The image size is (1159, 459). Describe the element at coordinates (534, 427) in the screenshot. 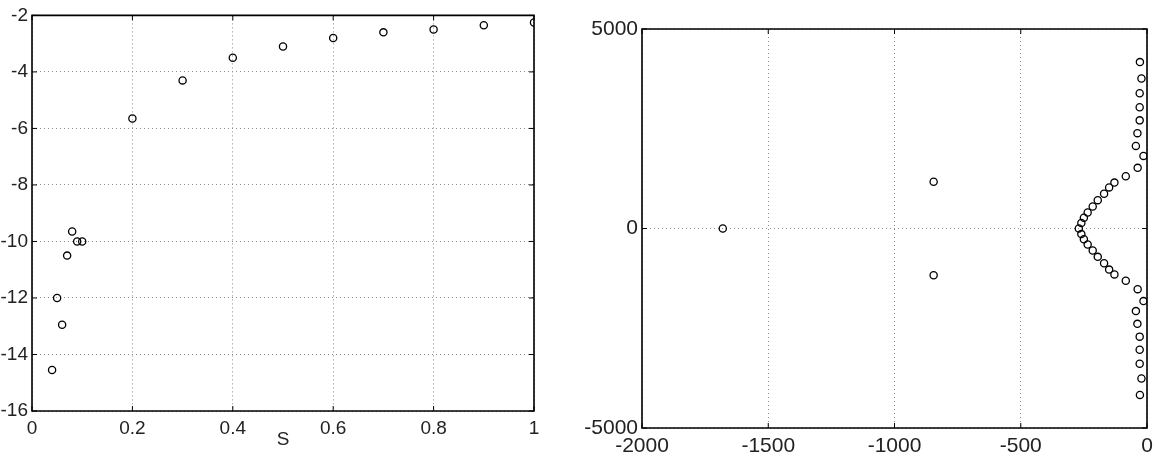

I see `x-tick-label: 1` at that location.